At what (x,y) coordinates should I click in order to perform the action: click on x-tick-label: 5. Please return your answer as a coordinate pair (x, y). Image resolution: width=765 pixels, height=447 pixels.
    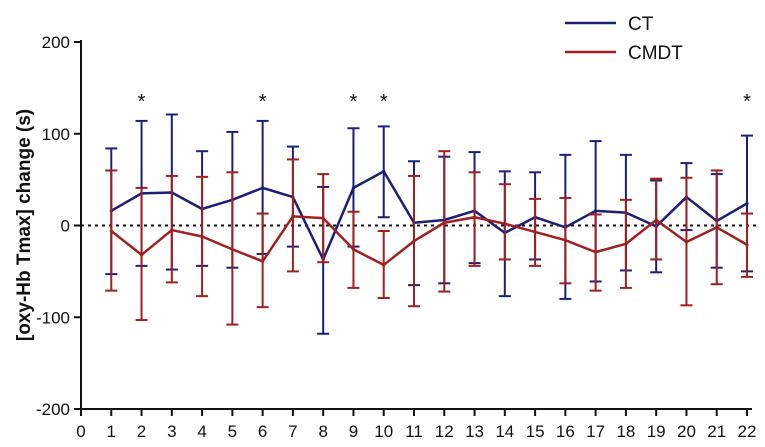
    Looking at the image, I should click on (232, 431).